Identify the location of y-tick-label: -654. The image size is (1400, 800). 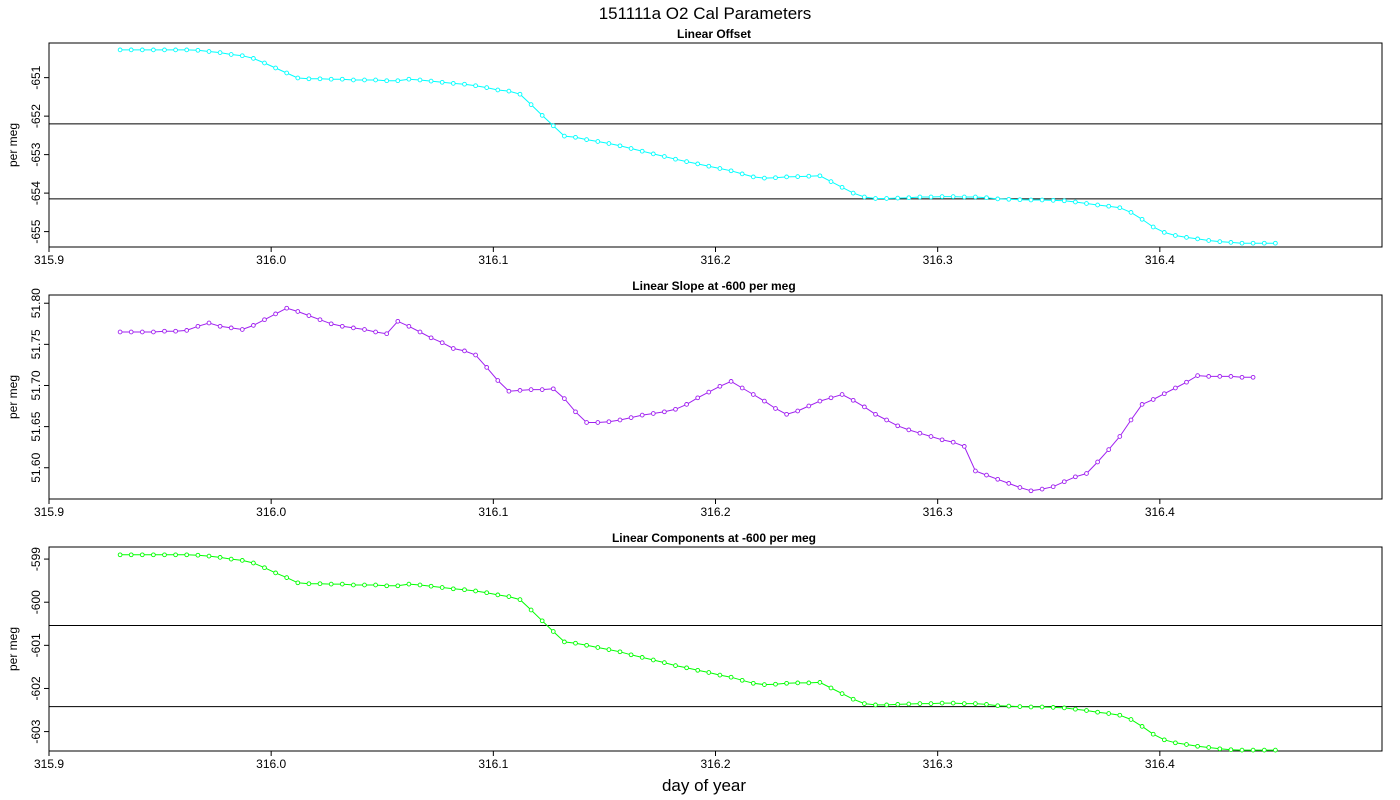
(36, 193).